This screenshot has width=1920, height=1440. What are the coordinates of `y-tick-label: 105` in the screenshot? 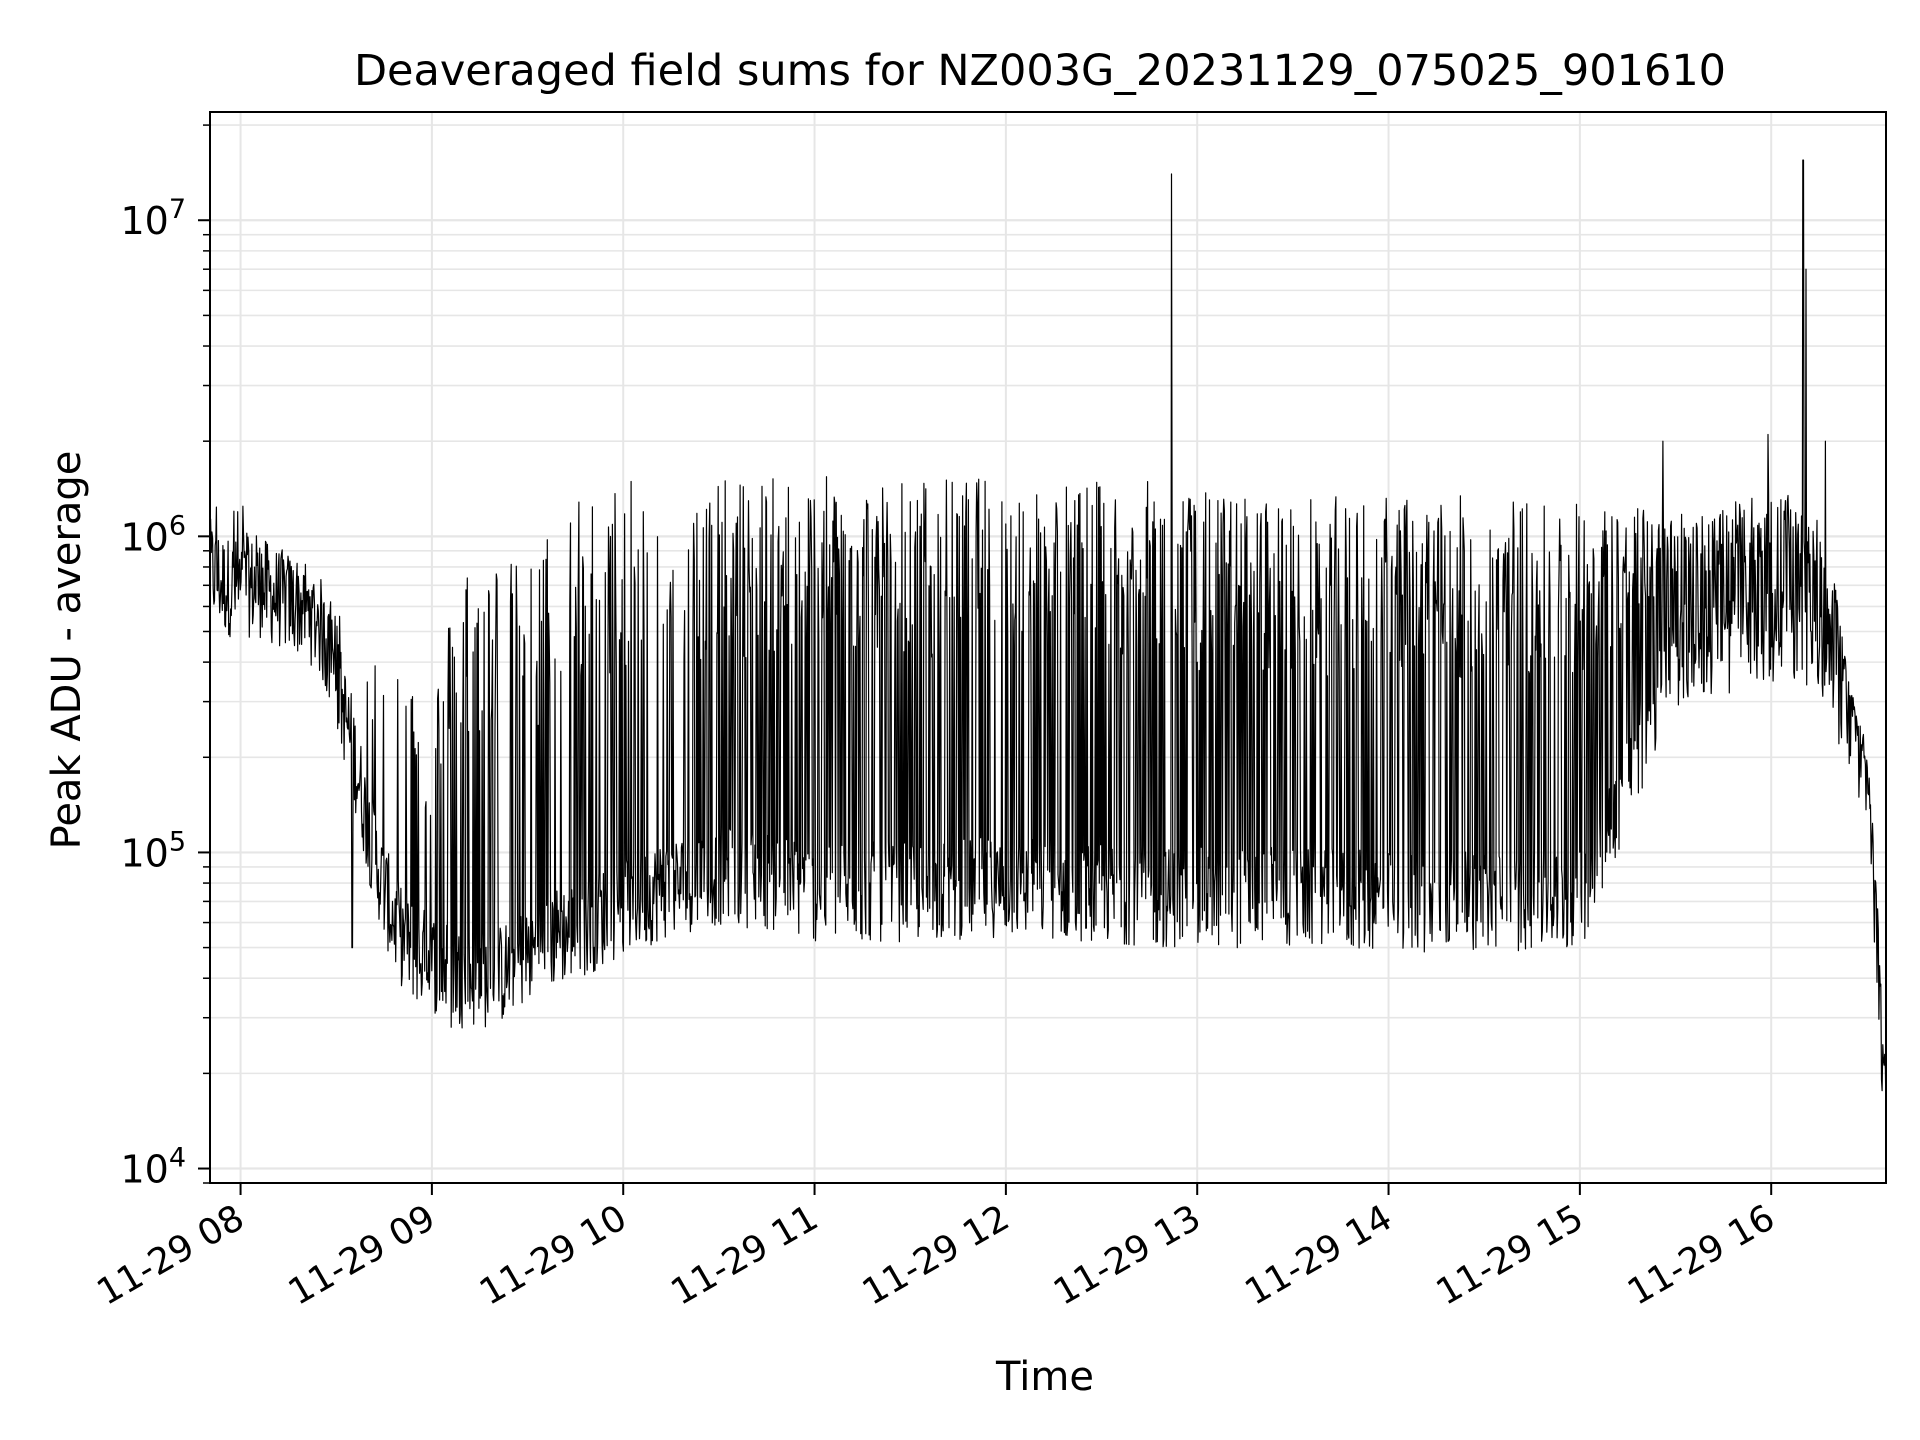 It's located at (153, 850).